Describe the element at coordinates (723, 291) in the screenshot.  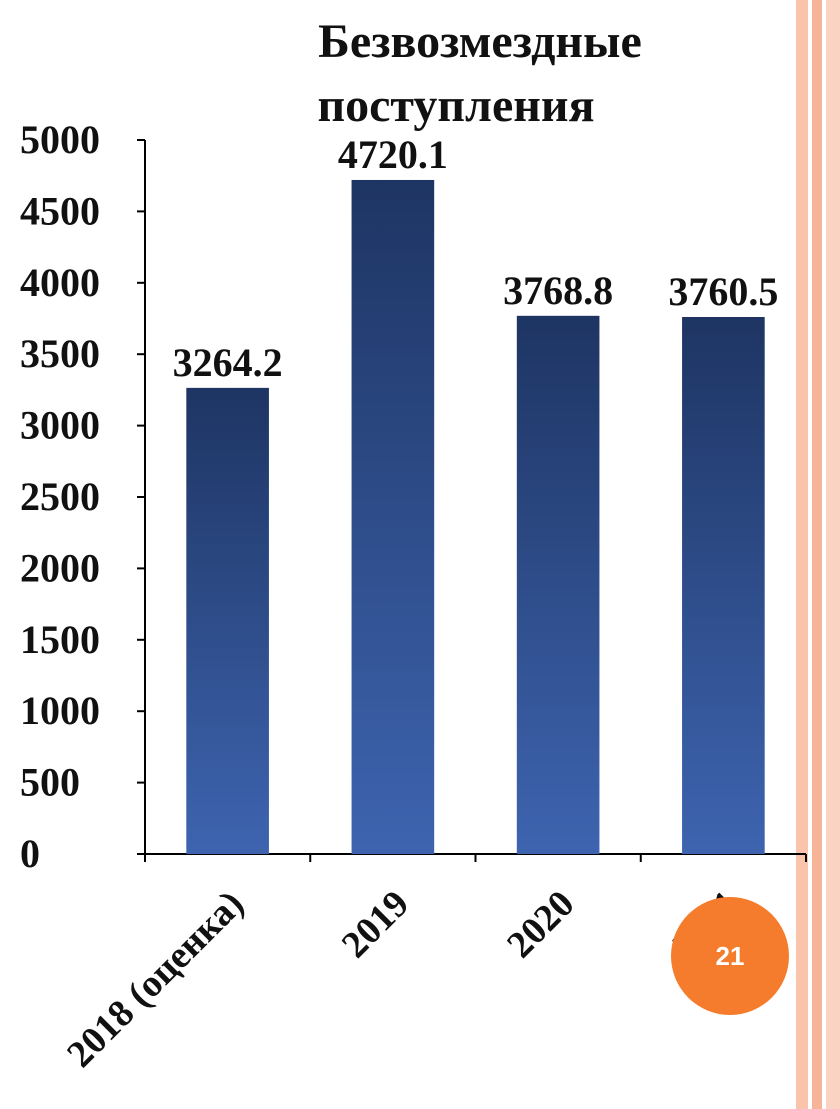
I see `bar-value-label: 3760.5` at that location.